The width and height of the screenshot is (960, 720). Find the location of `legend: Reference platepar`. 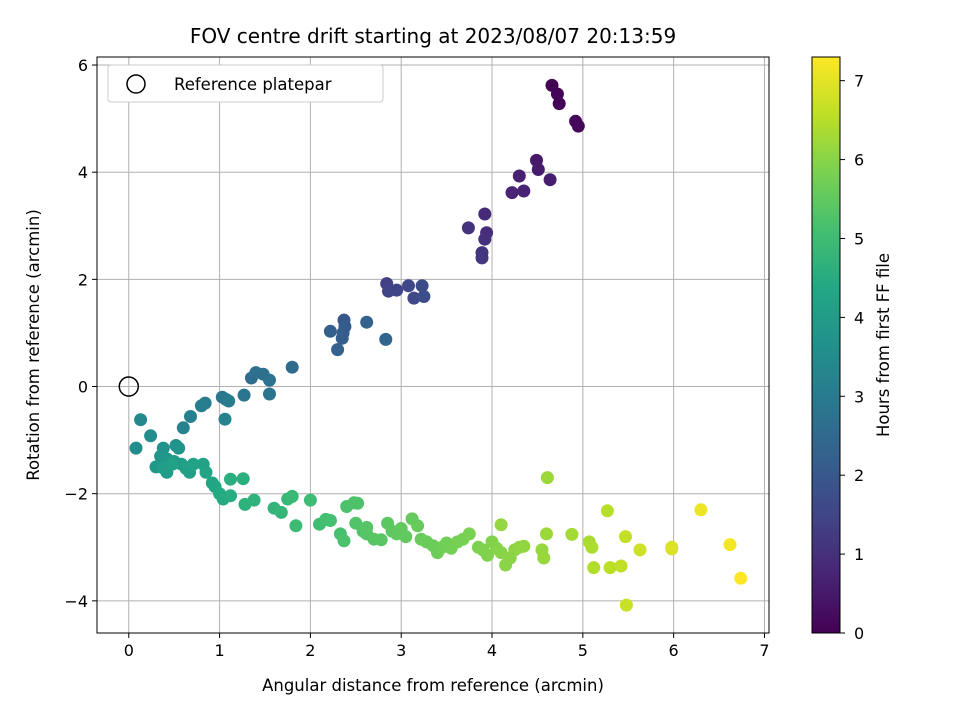

legend: Reference platepar is located at coordinates (245, 83).